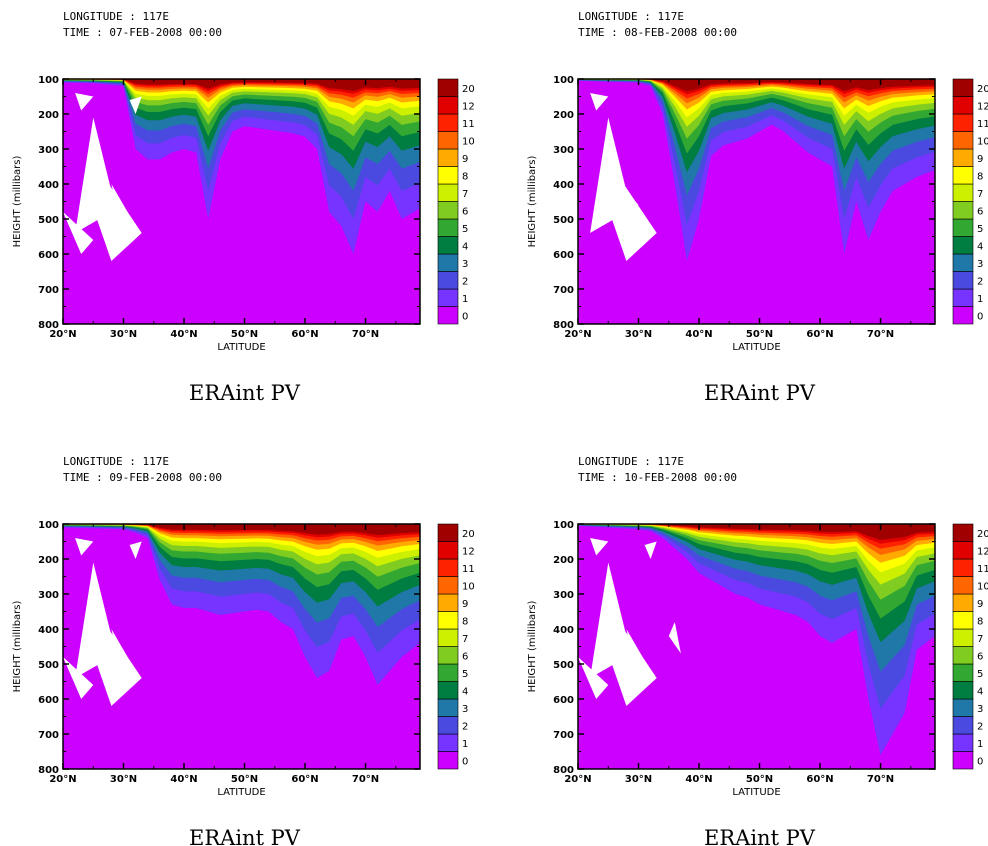 The width and height of the screenshot is (988, 846). I want to click on x-tick-label: 20°N, so click(577, 334).